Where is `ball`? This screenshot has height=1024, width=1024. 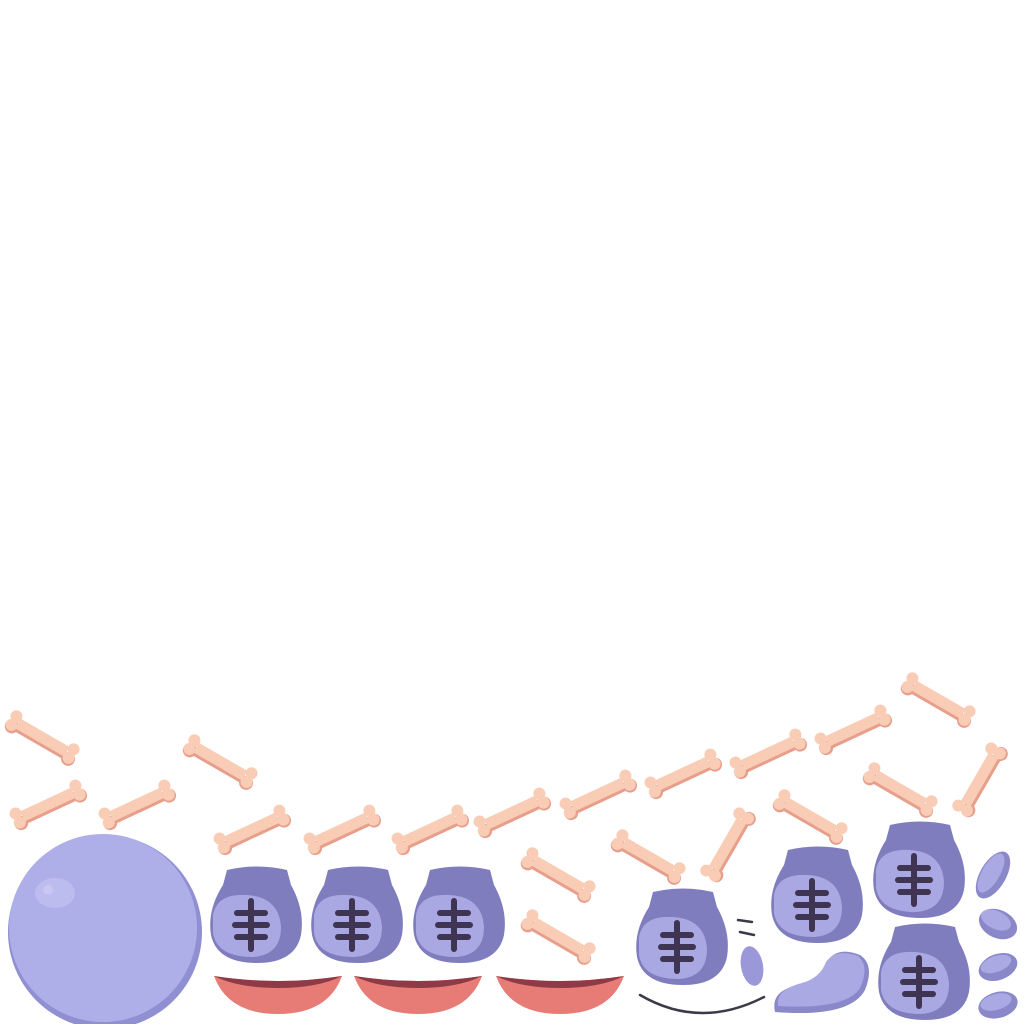 ball is located at coordinates (105, 929).